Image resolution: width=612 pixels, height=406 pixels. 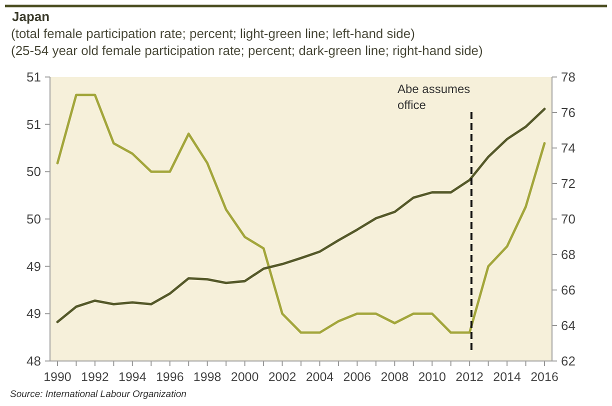 I want to click on x-tick-label: 2008, so click(x=394, y=377).